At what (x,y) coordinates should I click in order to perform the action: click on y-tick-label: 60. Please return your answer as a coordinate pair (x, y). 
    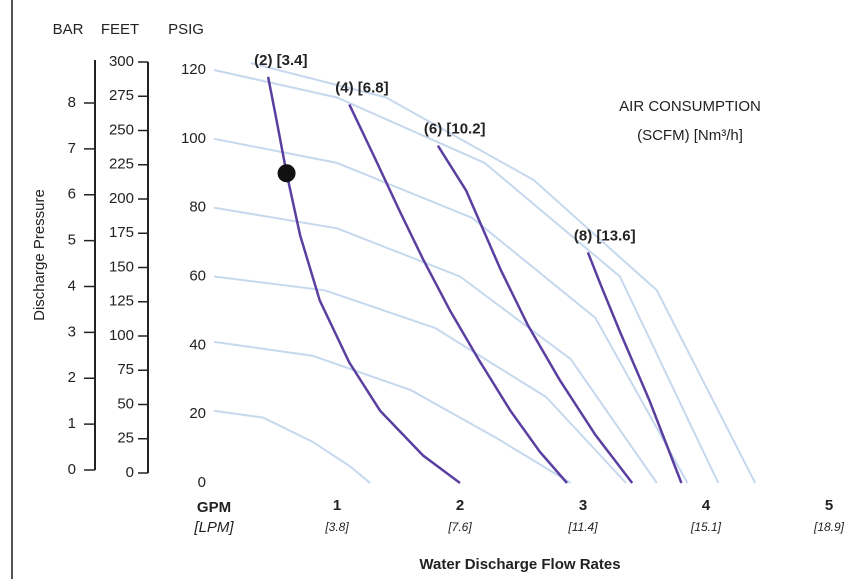
    Looking at the image, I should click on (197, 275).